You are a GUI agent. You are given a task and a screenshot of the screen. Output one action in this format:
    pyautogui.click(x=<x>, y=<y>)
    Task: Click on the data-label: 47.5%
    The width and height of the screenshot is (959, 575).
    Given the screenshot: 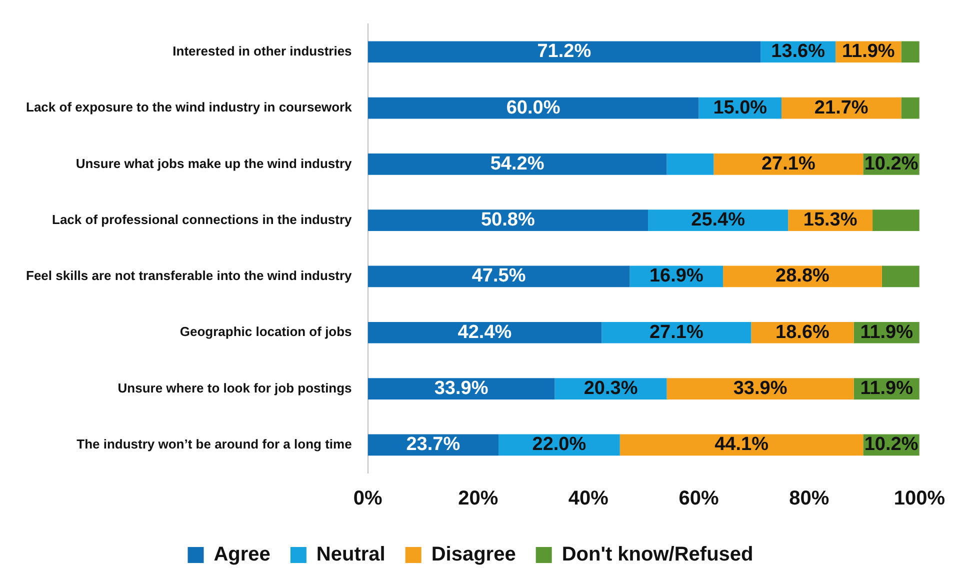 What is the action you would take?
    pyautogui.click(x=499, y=276)
    